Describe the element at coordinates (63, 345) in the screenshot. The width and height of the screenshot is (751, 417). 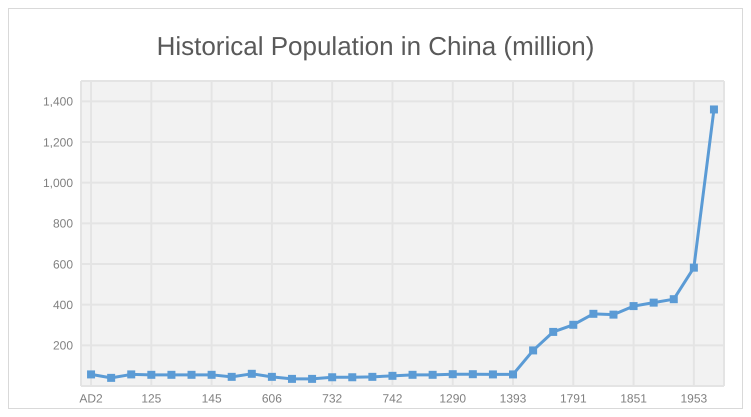
I see `y-tick-label: 200` at that location.